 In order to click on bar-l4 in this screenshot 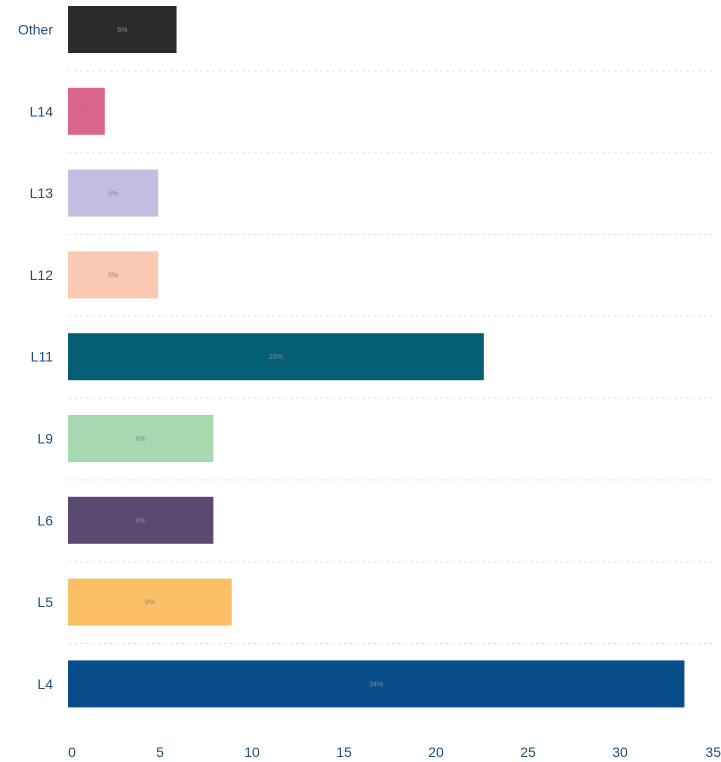, I will do `click(376, 684)`.